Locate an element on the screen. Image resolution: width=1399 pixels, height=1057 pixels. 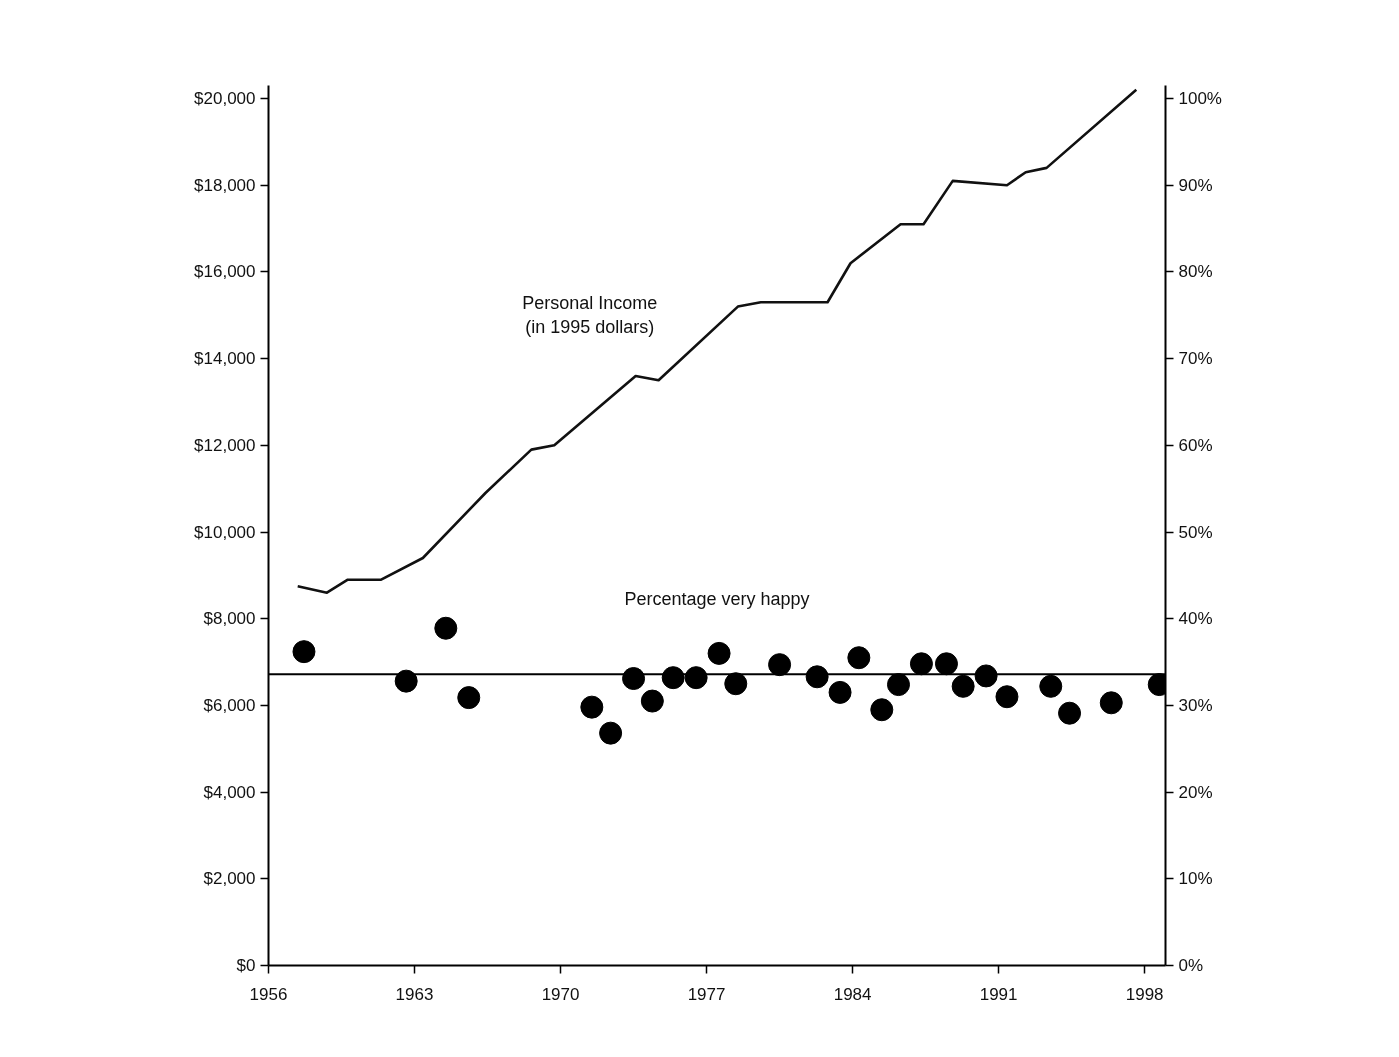
x-tick-label: 1977 is located at coordinates (706, 994).